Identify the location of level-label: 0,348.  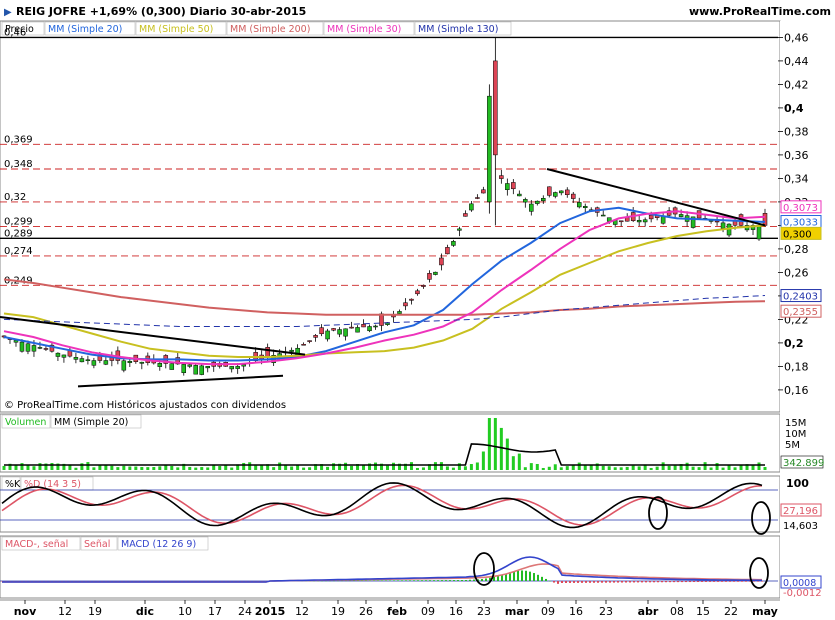
(18, 164).